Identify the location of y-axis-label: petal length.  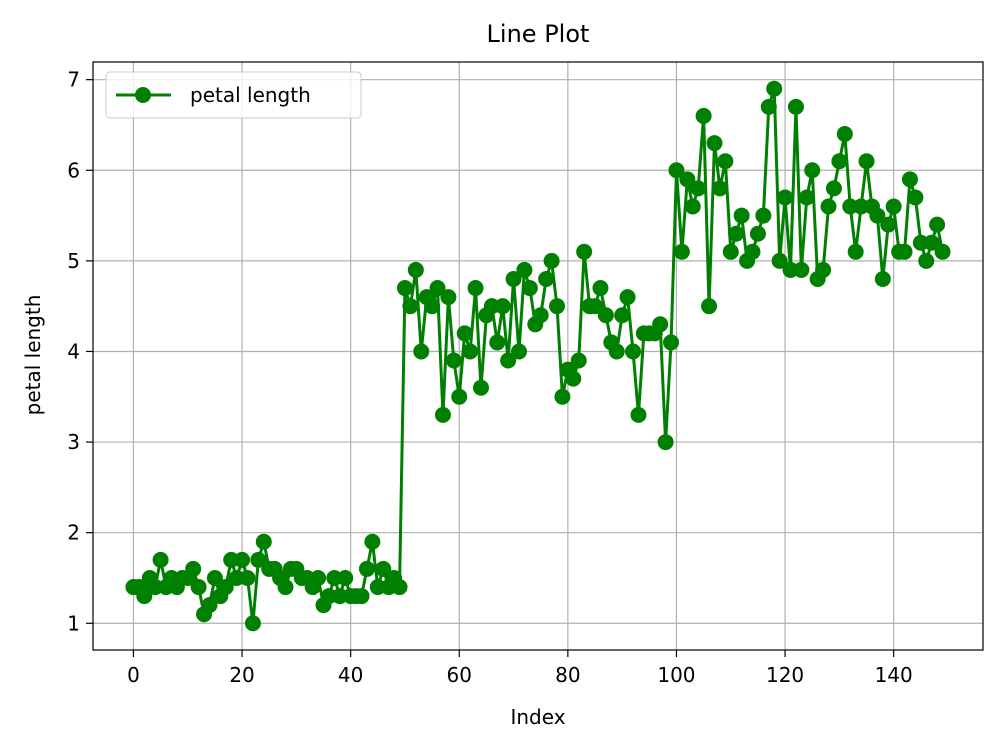
(33, 355).